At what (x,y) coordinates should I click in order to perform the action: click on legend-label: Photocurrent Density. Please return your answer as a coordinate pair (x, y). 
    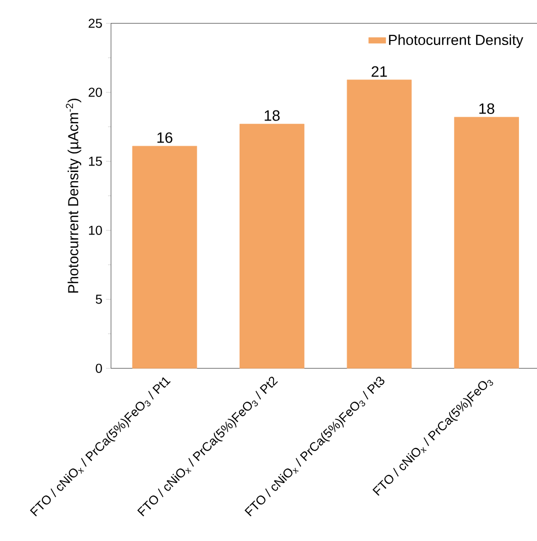
    Looking at the image, I should click on (456, 41).